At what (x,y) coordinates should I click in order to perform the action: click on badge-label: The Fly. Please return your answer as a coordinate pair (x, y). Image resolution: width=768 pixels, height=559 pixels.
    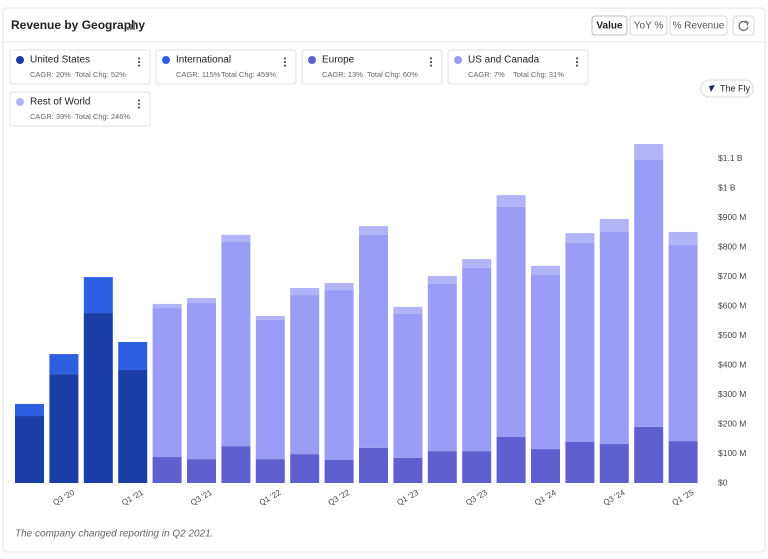
    Looking at the image, I should click on (735, 88).